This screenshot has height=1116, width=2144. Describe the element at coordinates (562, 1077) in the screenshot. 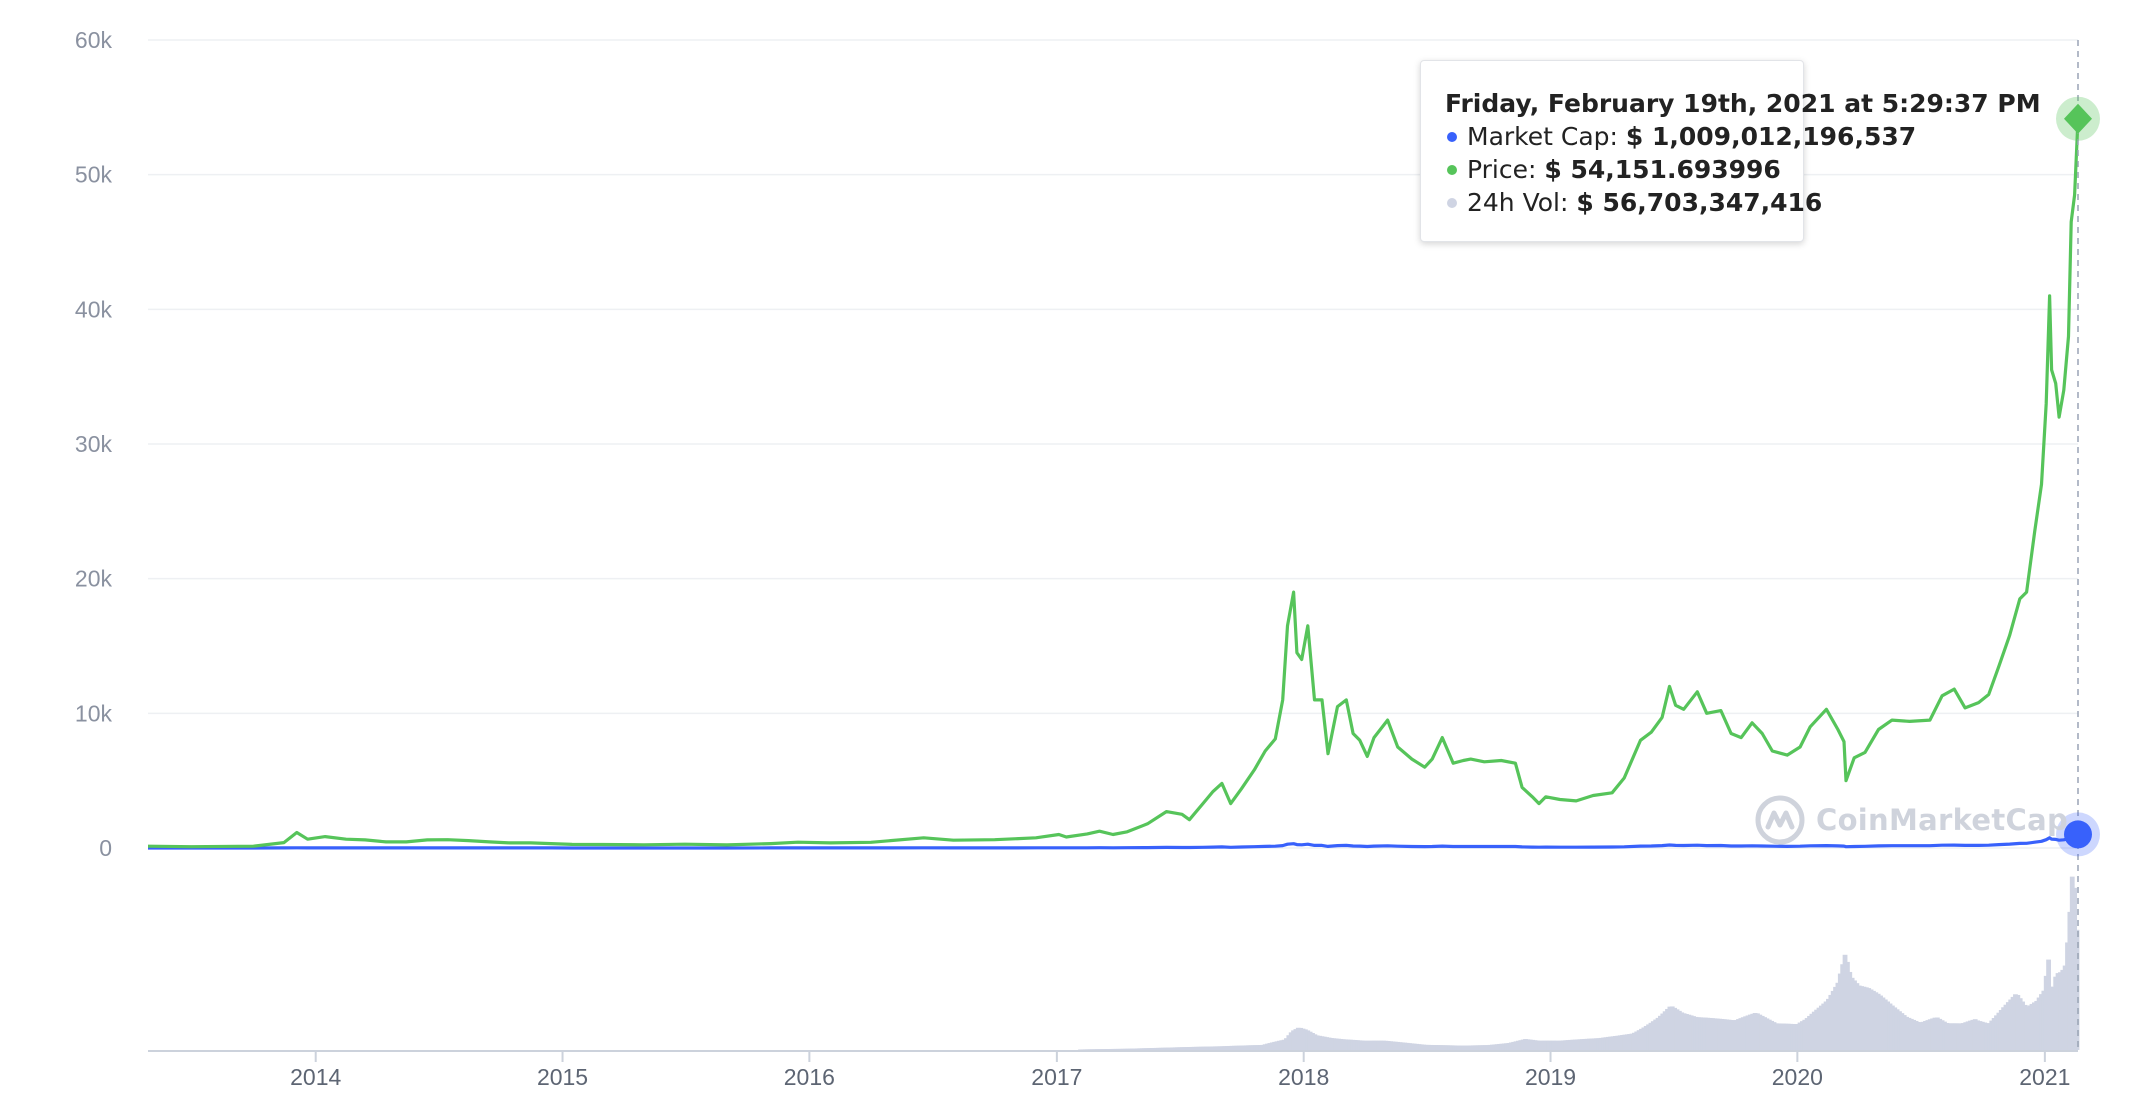

I see `x-tick-label: 2015` at that location.